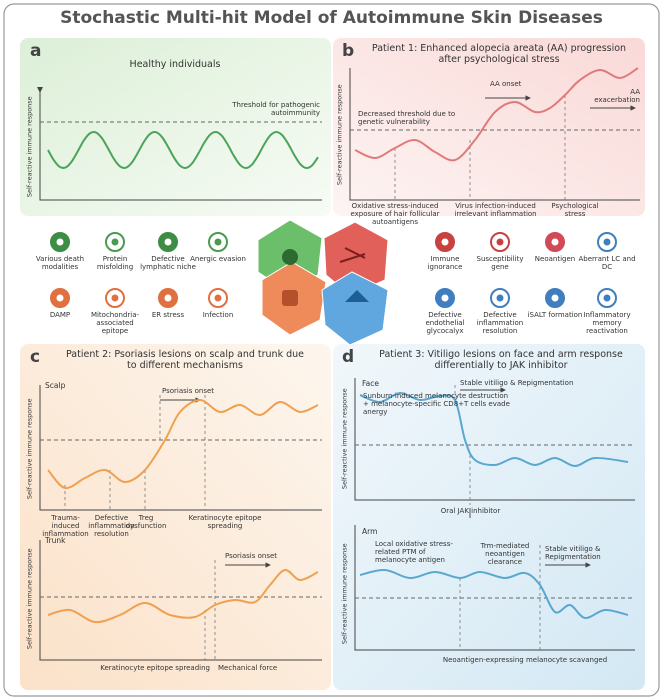  What do you see at coordinates (500, 323) in the screenshot?
I see `hit-label: Defective inflammation resolution` at bounding box center [500, 323].